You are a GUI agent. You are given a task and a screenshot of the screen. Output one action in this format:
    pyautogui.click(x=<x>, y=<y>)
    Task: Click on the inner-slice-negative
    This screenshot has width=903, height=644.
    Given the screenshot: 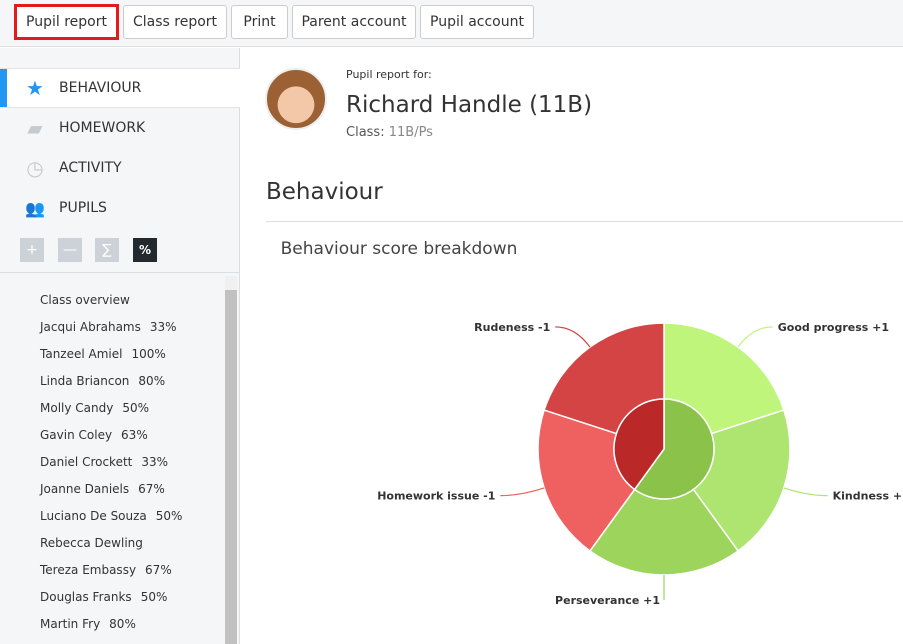 What is the action you would take?
    pyautogui.click(x=639, y=444)
    